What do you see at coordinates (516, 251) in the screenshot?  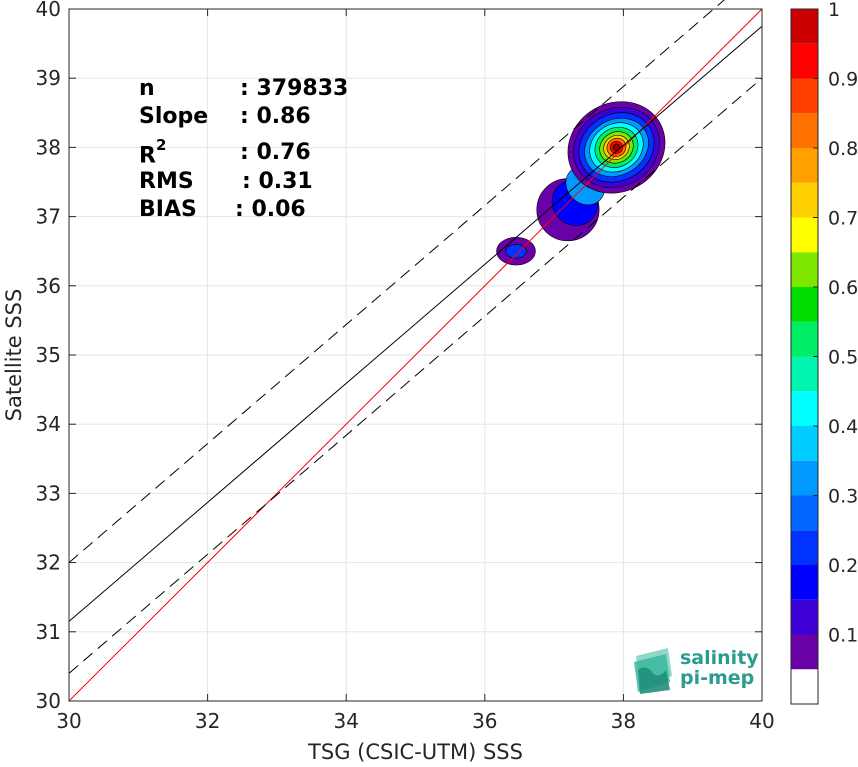 I see `density-secondary-contour` at bounding box center [516, 251].